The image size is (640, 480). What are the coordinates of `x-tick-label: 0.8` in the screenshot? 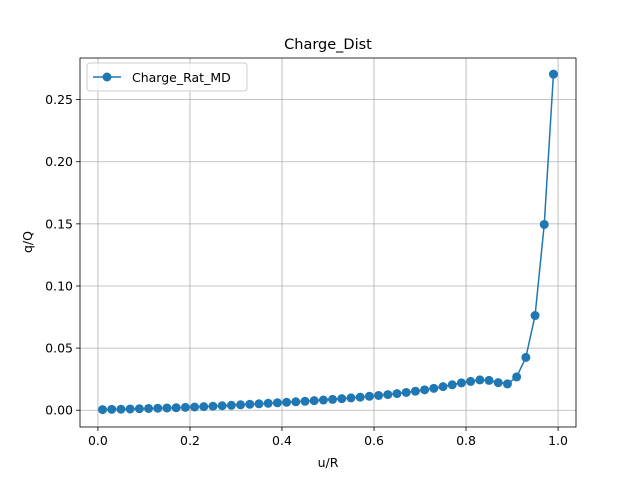 It's located at (466, 440).